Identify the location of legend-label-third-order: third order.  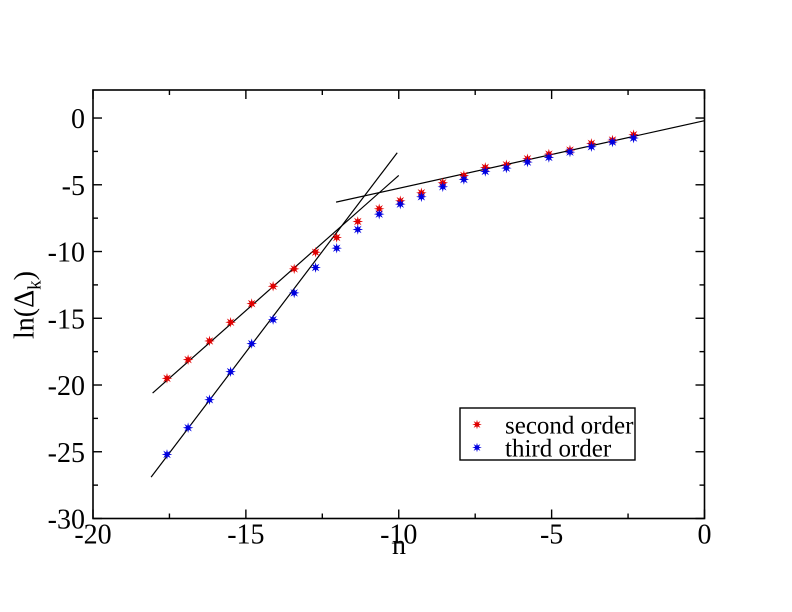
(558, 449).